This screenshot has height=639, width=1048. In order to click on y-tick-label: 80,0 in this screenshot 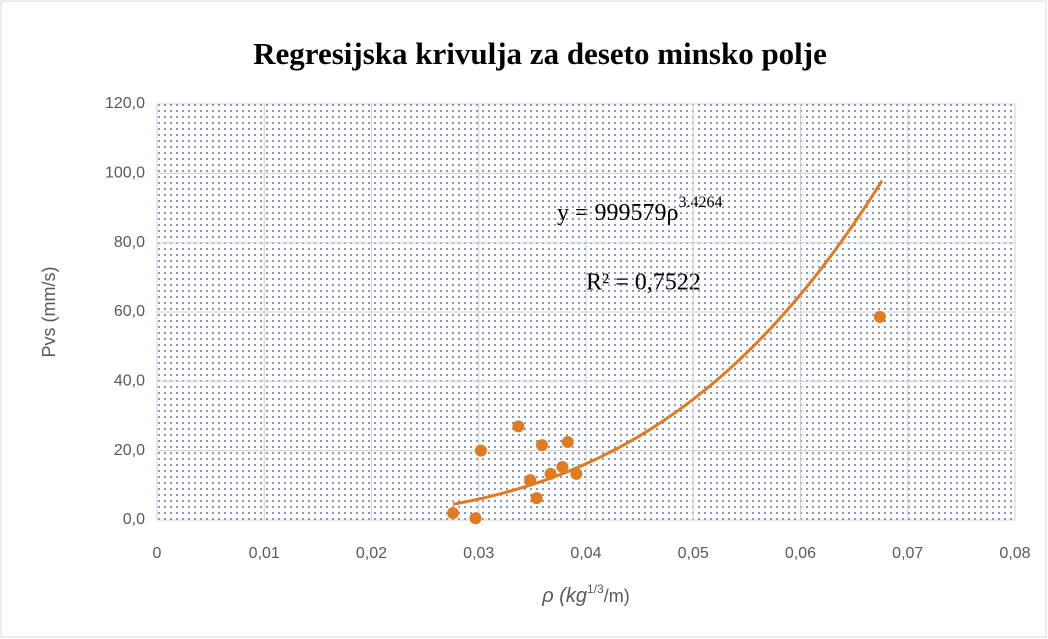, I will do `click(129, 242)`.